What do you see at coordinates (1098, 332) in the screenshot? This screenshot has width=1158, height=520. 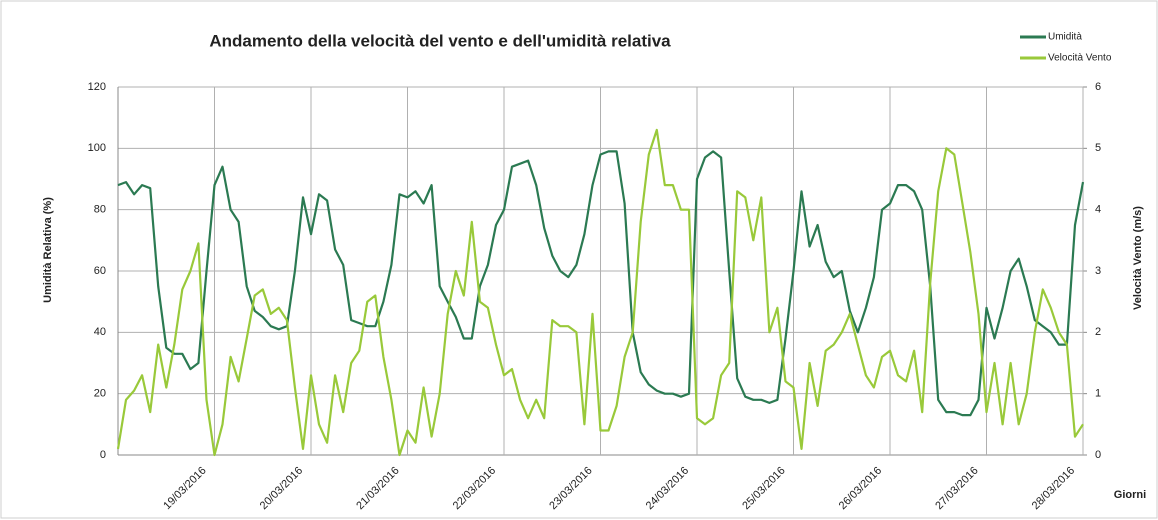 I see `y2-tick-label: 2` at bounding box center [1098, 332].